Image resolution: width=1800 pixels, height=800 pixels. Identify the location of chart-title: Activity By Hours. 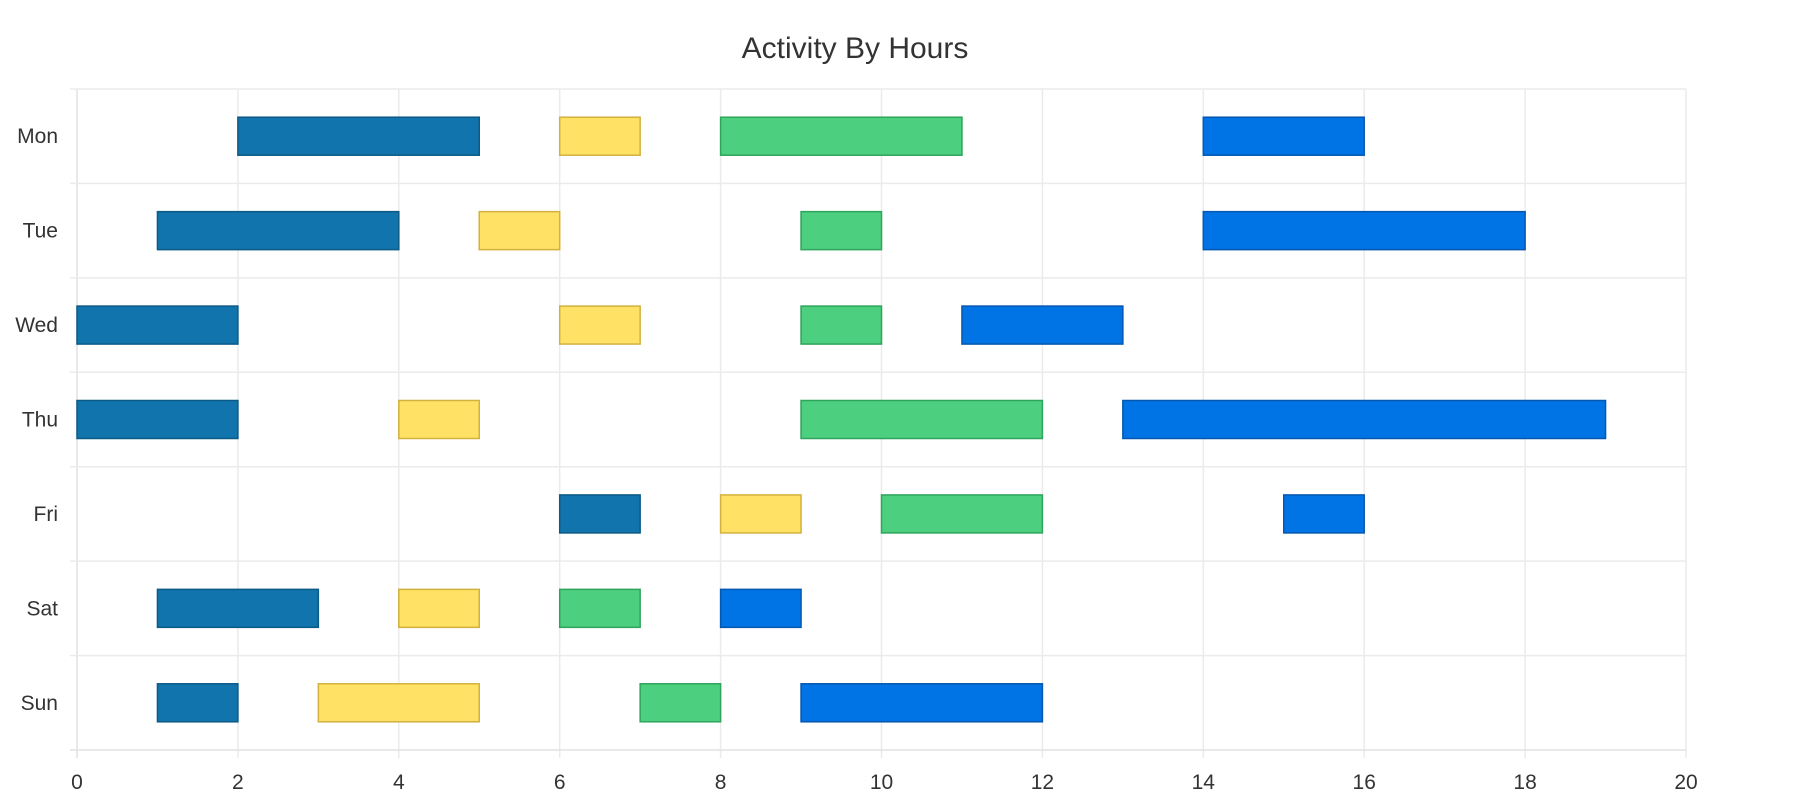
(855, 48).